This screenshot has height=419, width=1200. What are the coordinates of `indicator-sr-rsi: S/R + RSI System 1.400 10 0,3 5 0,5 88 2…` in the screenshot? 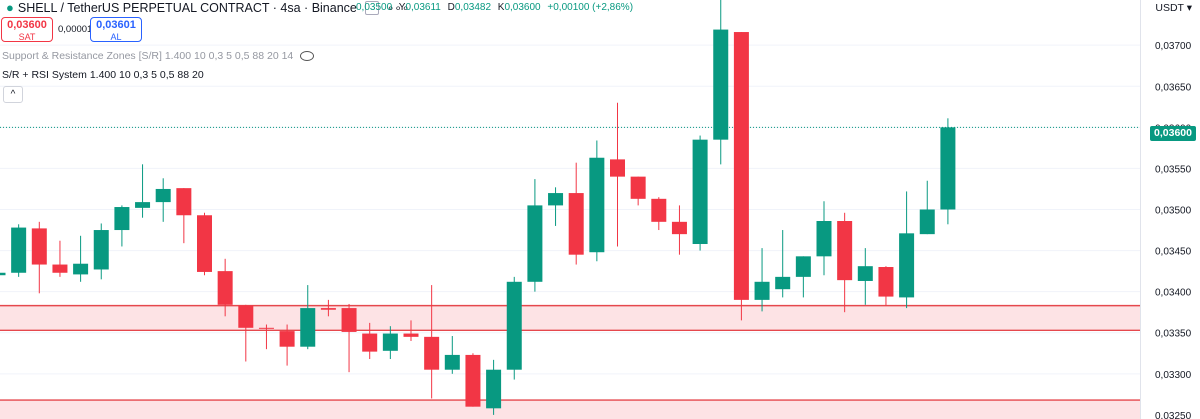 It's located at (103, 75).